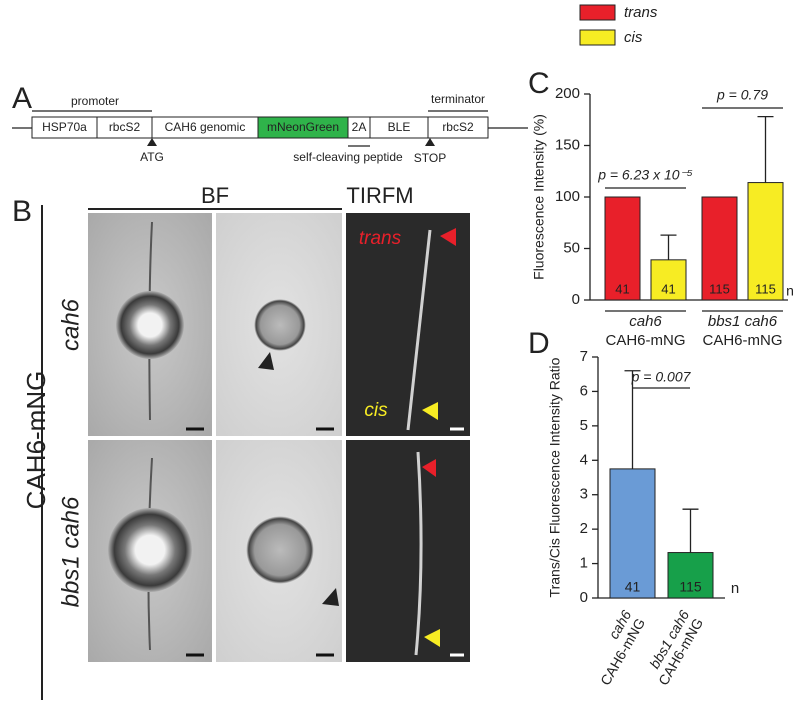  What do you see at coordinates (584, 459) in the screenshot?
I see `y-tick-label: 4` at bounding box center [584, 459].